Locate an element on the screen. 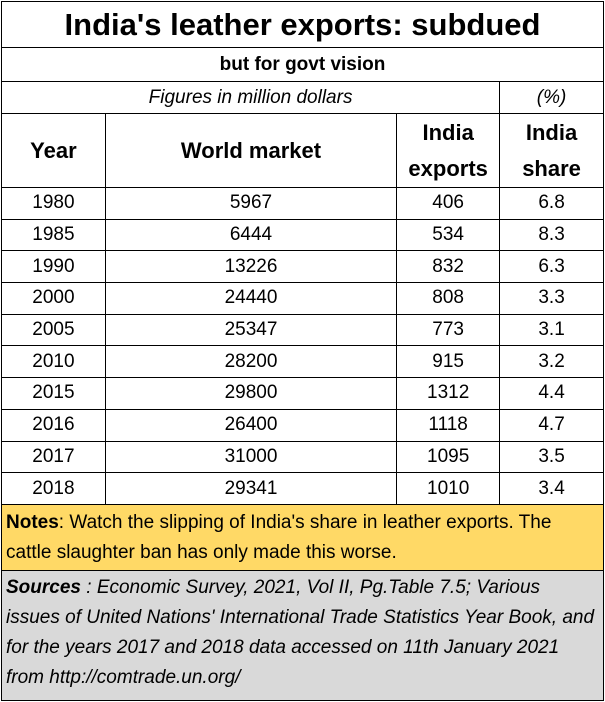 Image resolution: width=605 pixels, height=702 pixels. table-row: 2010 28200 915 3.2 is located at coordinates (302, 362).